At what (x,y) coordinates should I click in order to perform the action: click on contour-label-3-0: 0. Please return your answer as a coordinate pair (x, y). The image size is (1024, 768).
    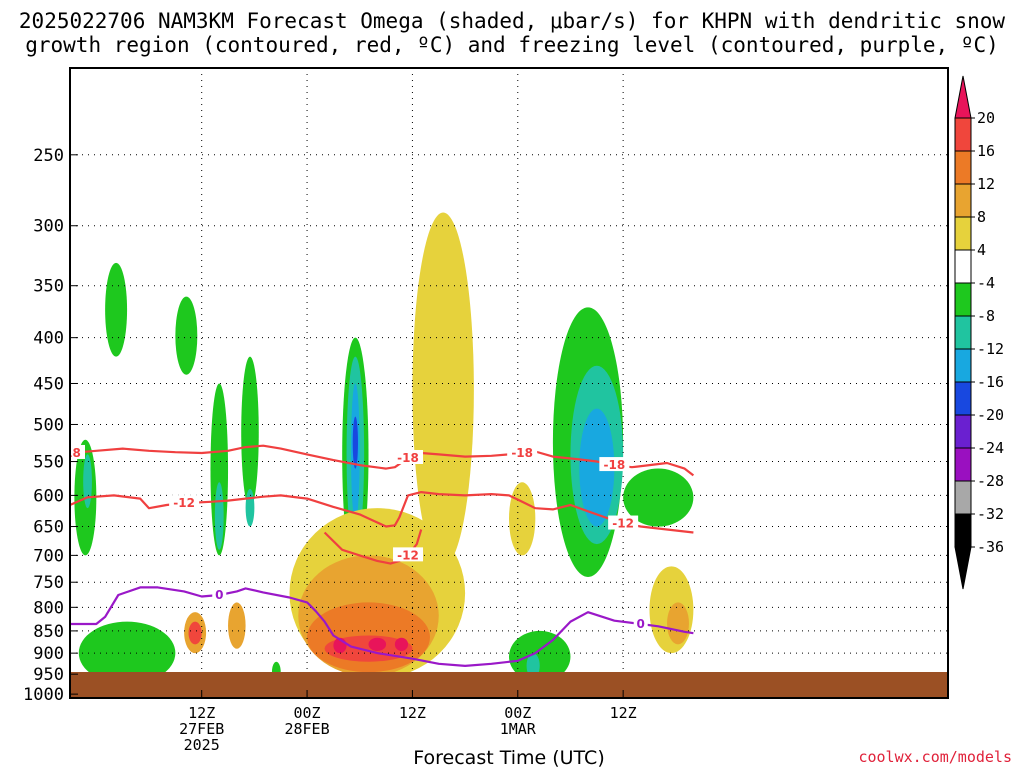
    Looking at the image, I should click on (219, 595).